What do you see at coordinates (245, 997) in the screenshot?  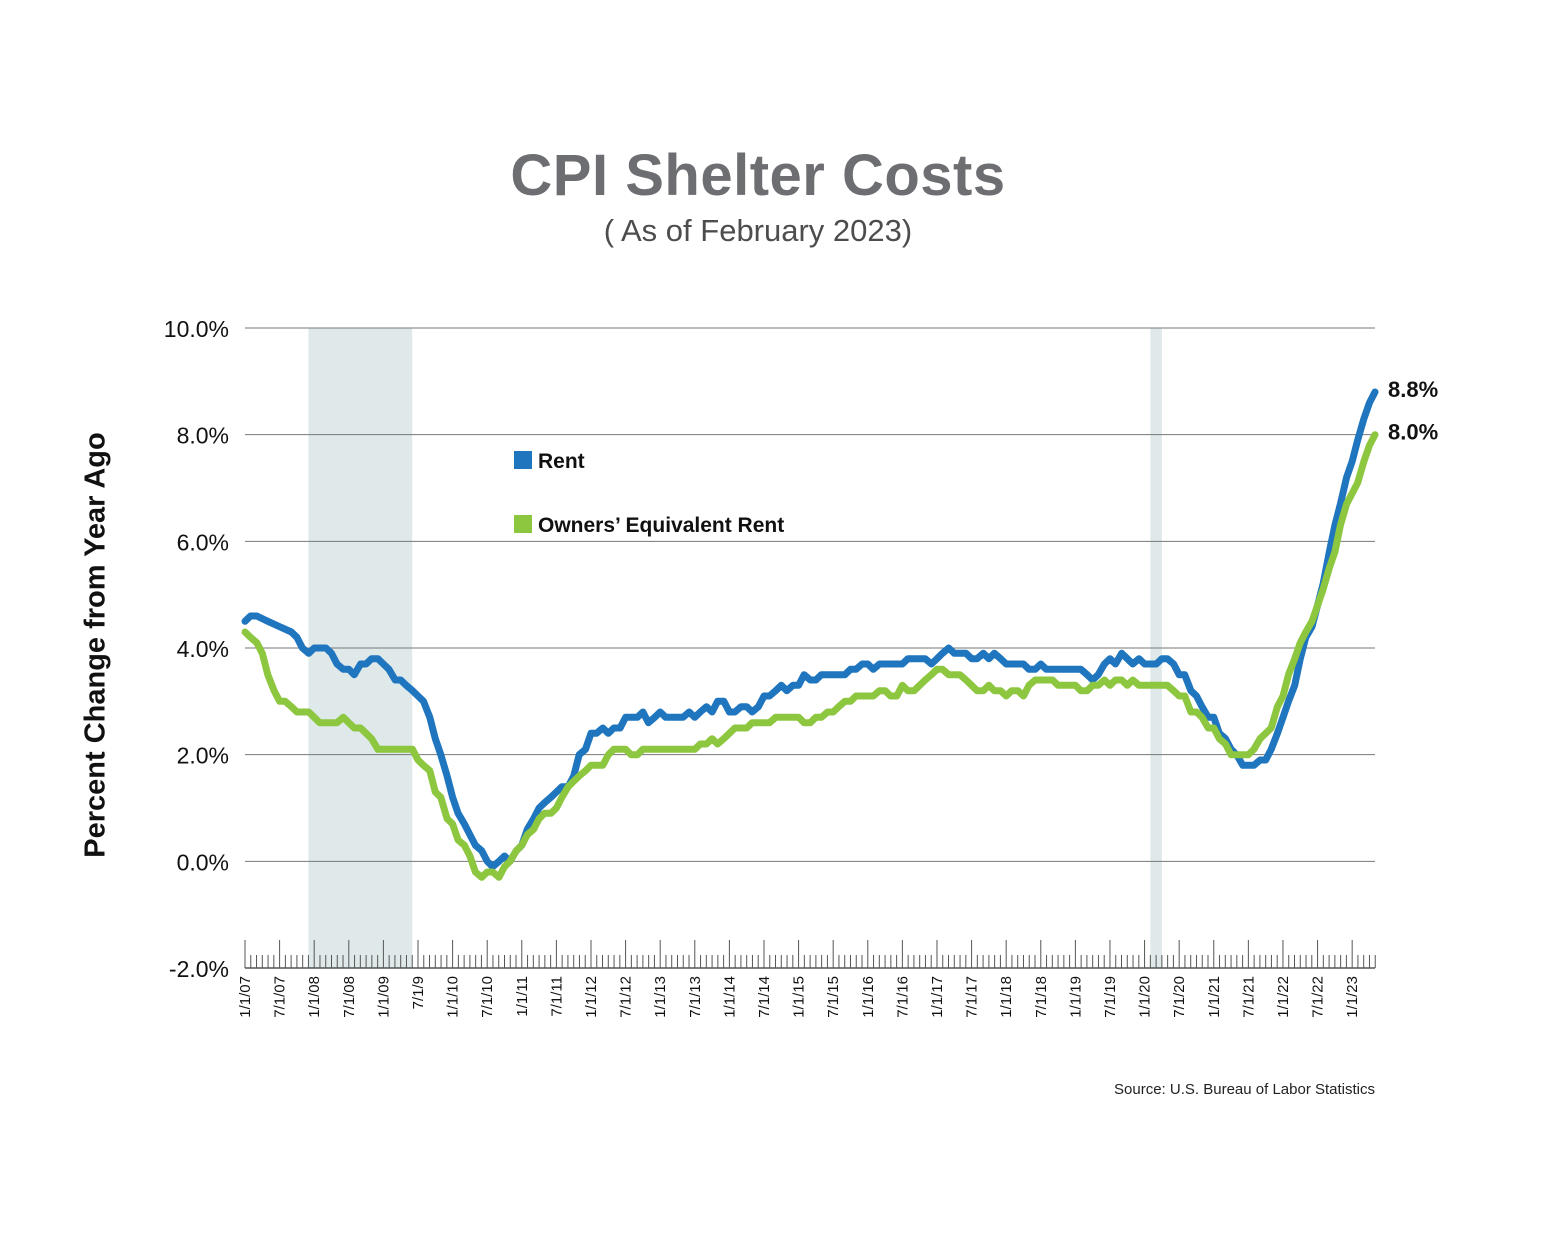 I see `x-tick-label: 1/1/07` at bounding box center [245, 997].